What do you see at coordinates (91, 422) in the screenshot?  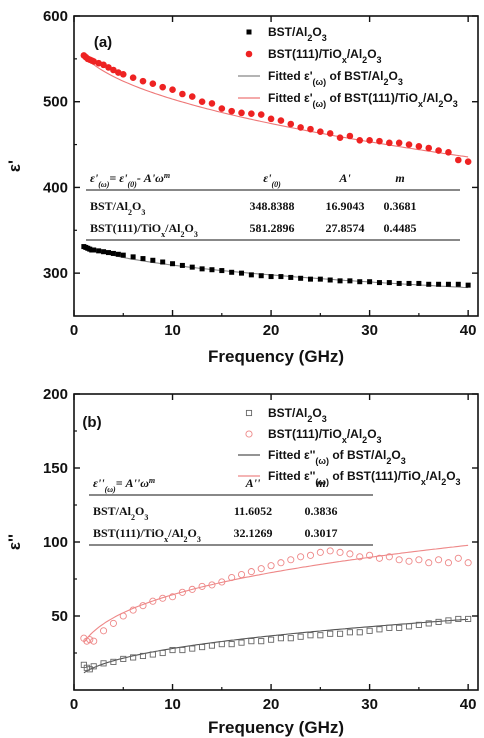 I see `panel-label: (b)` at bounding box center [91, 422].